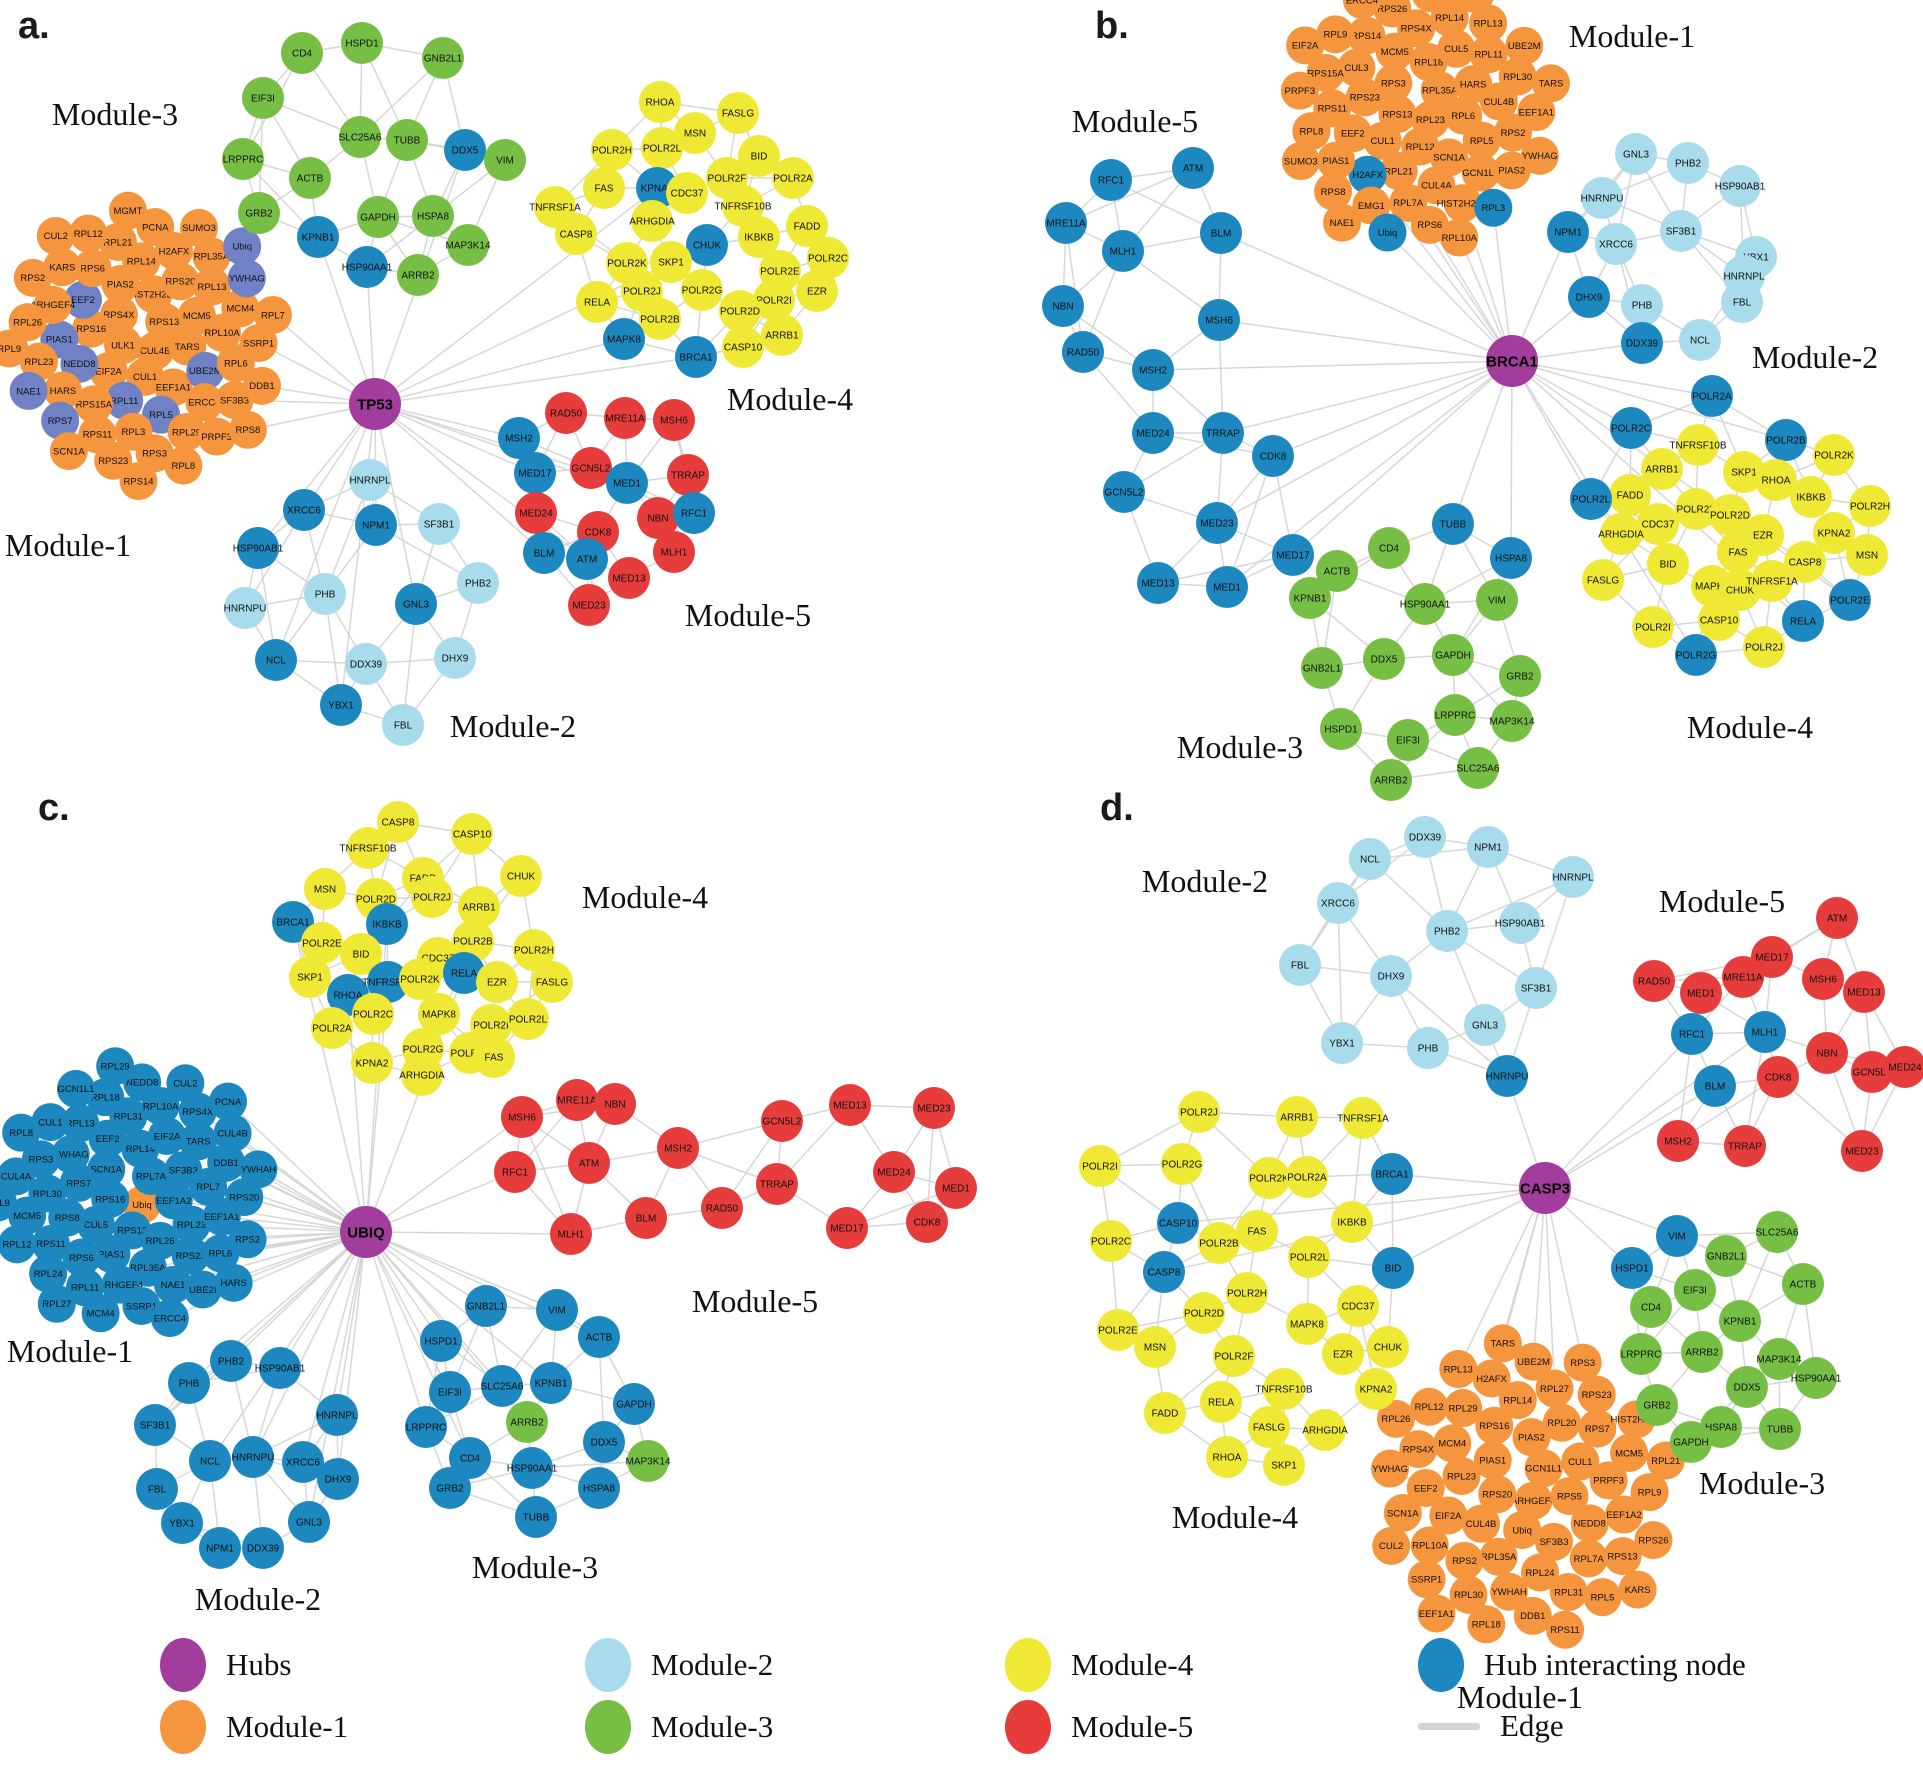 This screenshot has width=1923, height=1775. What do you see at coordinates (532, 1468) in the screenshot?
I see `node-HSP90AA1: HSP90AA1` at bounding box center [532, 1468].